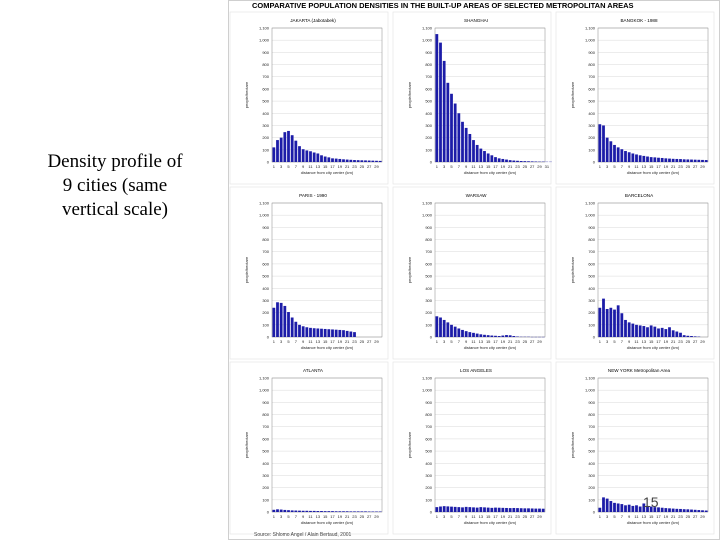  Describe the element at coordinates (428, 101) in the screenshot. I see `y-tick-label: 500` at that location.